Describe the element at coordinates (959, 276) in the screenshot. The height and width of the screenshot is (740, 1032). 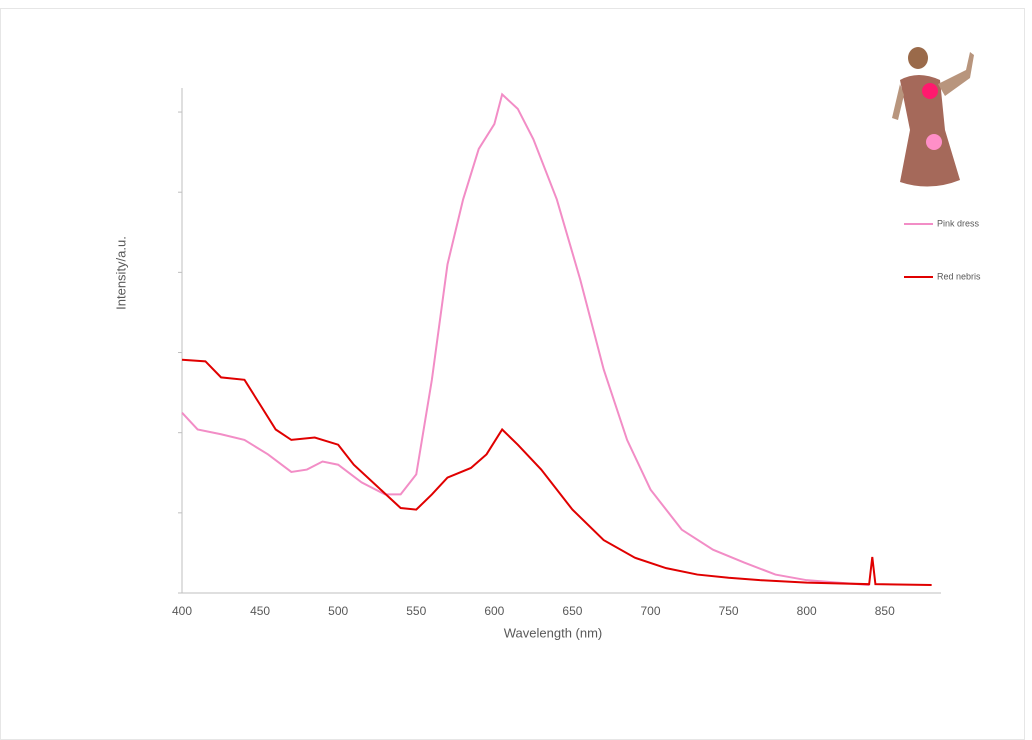
I see `legend-label: Red nebris` at that location.